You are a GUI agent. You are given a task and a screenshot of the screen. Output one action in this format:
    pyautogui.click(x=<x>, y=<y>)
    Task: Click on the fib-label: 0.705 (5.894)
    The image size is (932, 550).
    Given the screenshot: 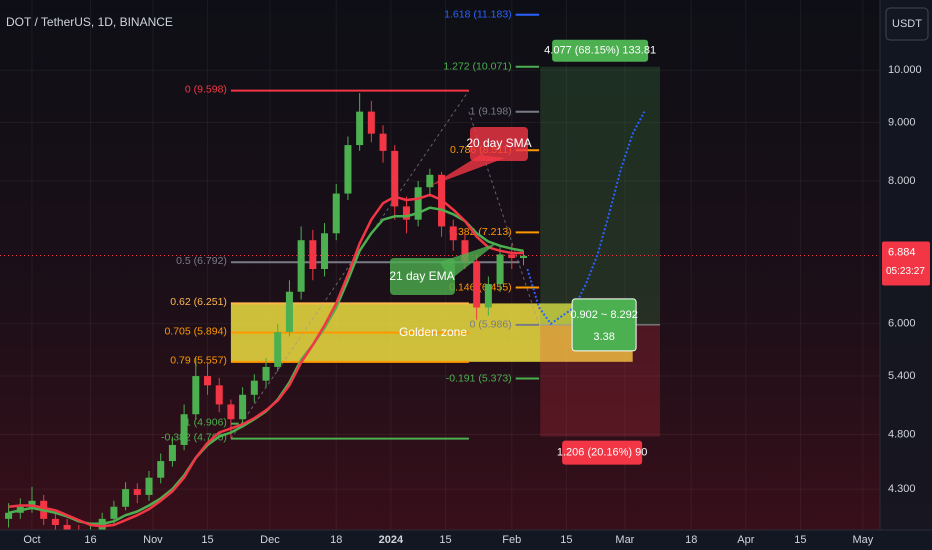 What is the action you would take?
    pyautogui.click(x=195, y=331)
    